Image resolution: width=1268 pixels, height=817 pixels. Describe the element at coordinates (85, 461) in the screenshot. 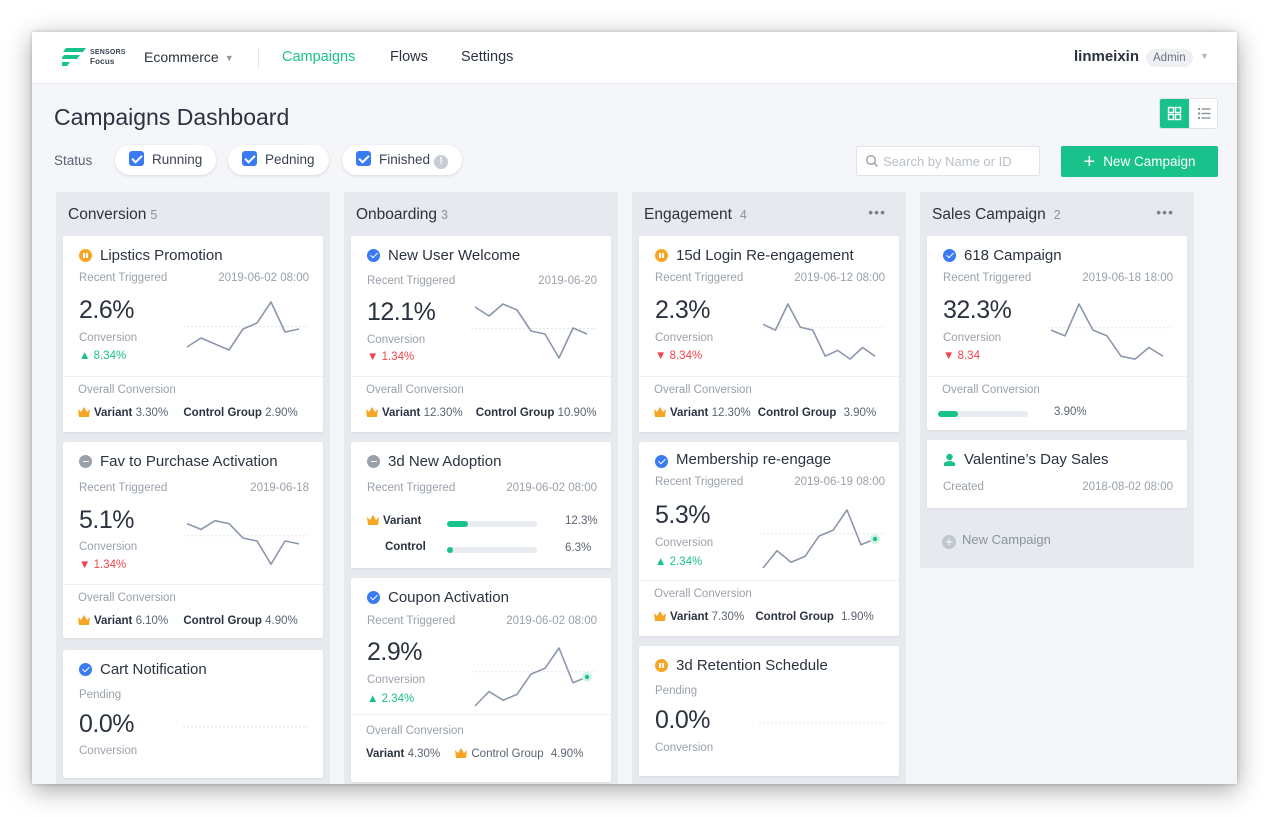

I see `stopped-icon` at that location.